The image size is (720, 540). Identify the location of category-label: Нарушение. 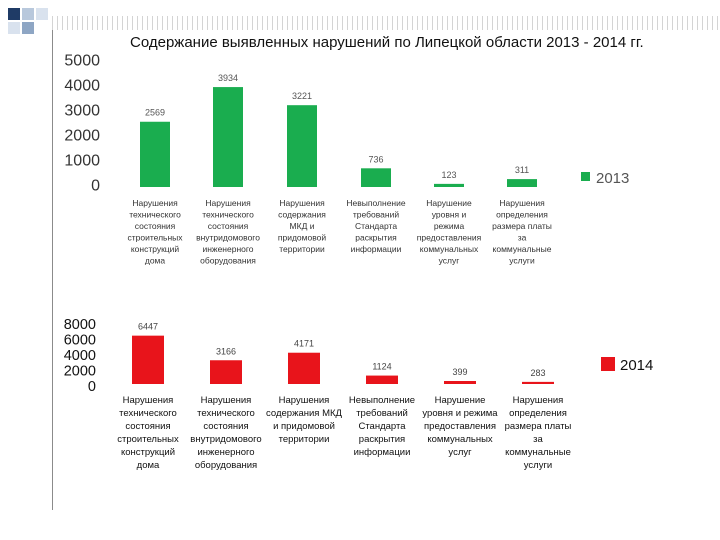
(449, 203).